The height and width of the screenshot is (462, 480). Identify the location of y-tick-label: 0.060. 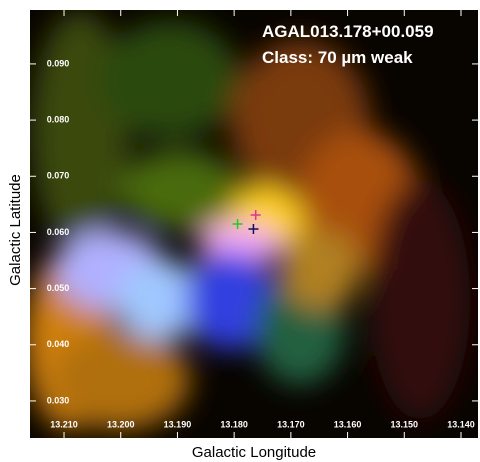
(58, 232).